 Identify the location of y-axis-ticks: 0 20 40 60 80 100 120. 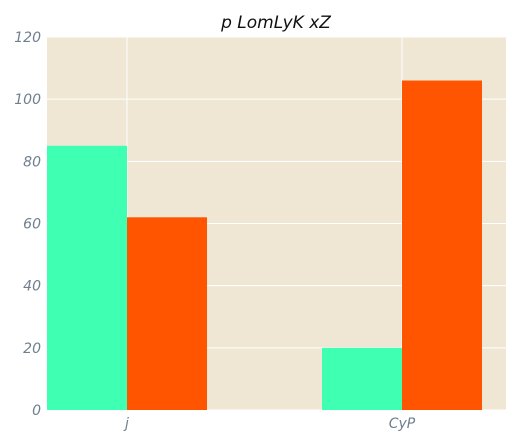
(27, 224).